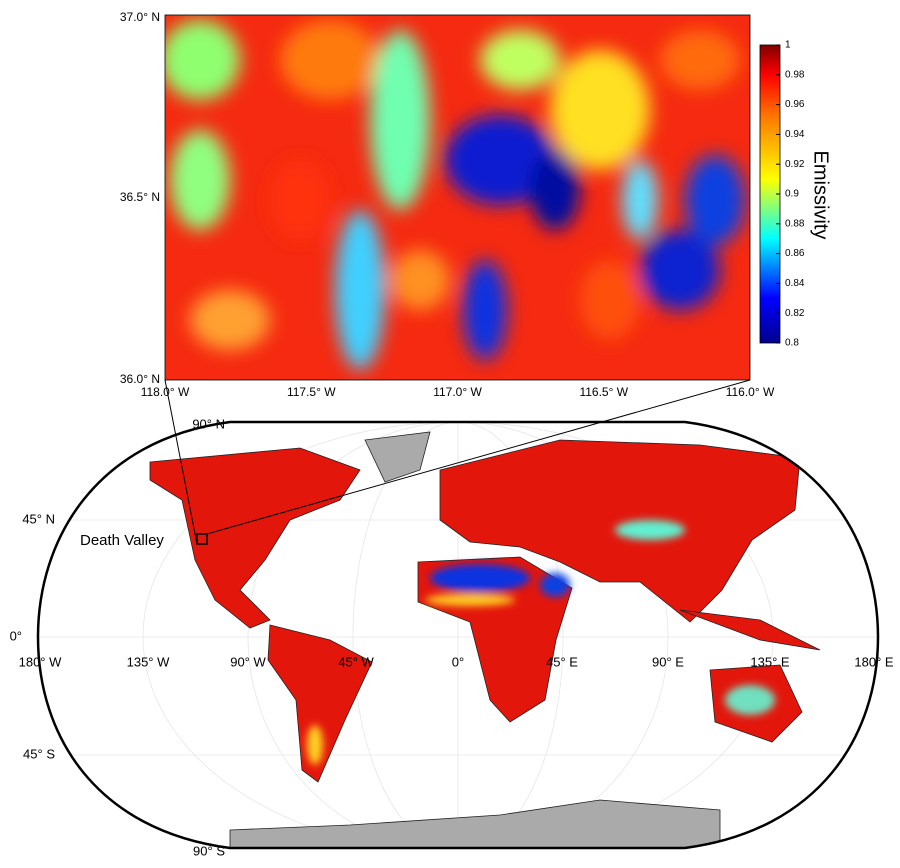  Describe the element at coordinates (38, 518) in the screenshot. I see `lat-label: 45° N` at that location.